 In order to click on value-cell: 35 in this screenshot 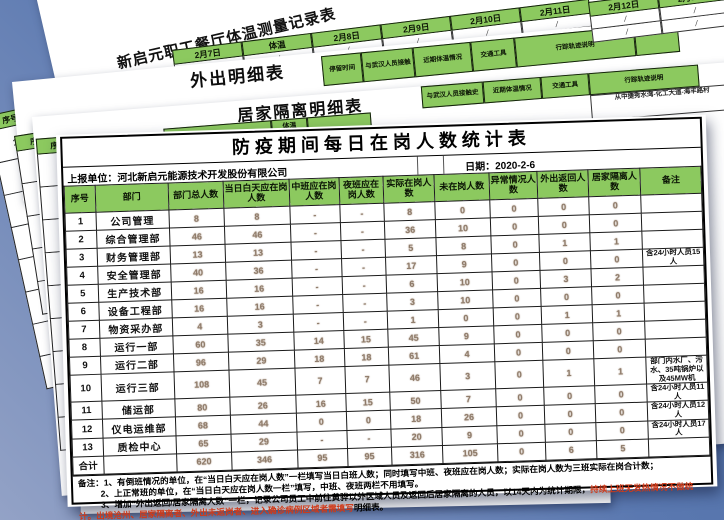, I will do `click(261, 342)`.